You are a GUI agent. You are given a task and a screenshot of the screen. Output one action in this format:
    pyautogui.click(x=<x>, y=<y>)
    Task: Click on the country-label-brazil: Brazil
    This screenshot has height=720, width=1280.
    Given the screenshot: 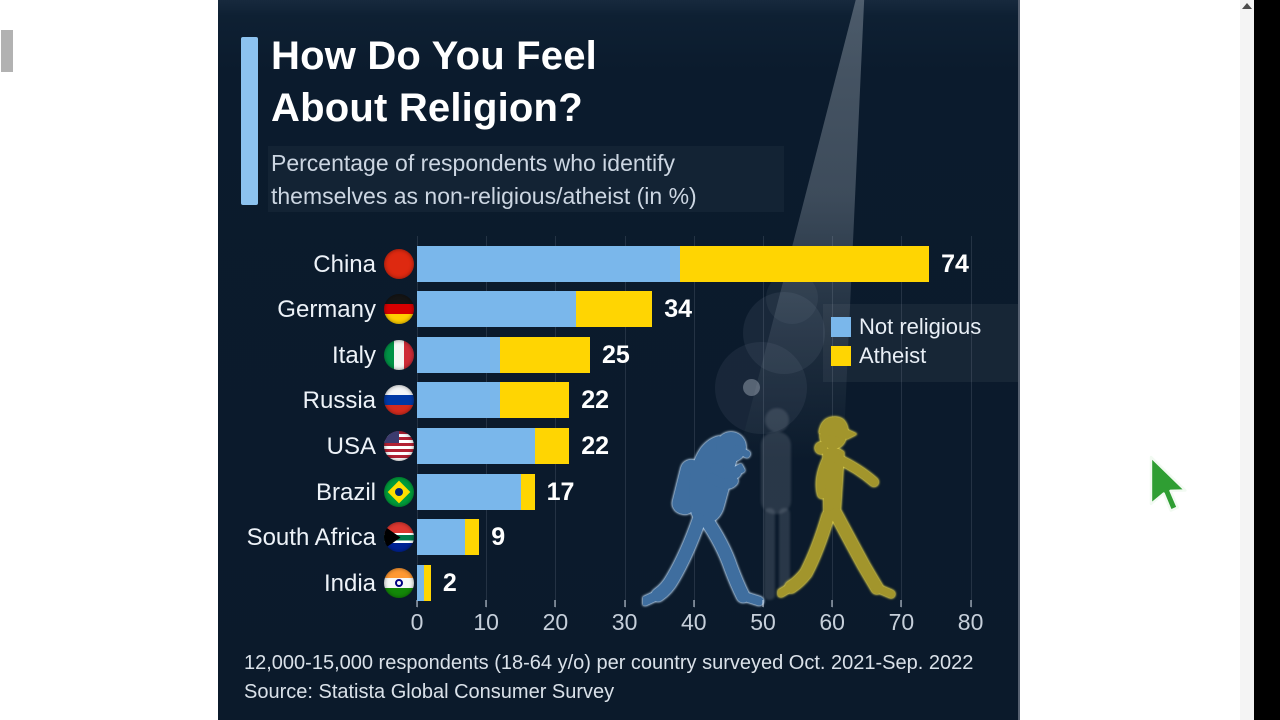 What is the action you would take?
    pyautogui.click(x=345, y=492)
    